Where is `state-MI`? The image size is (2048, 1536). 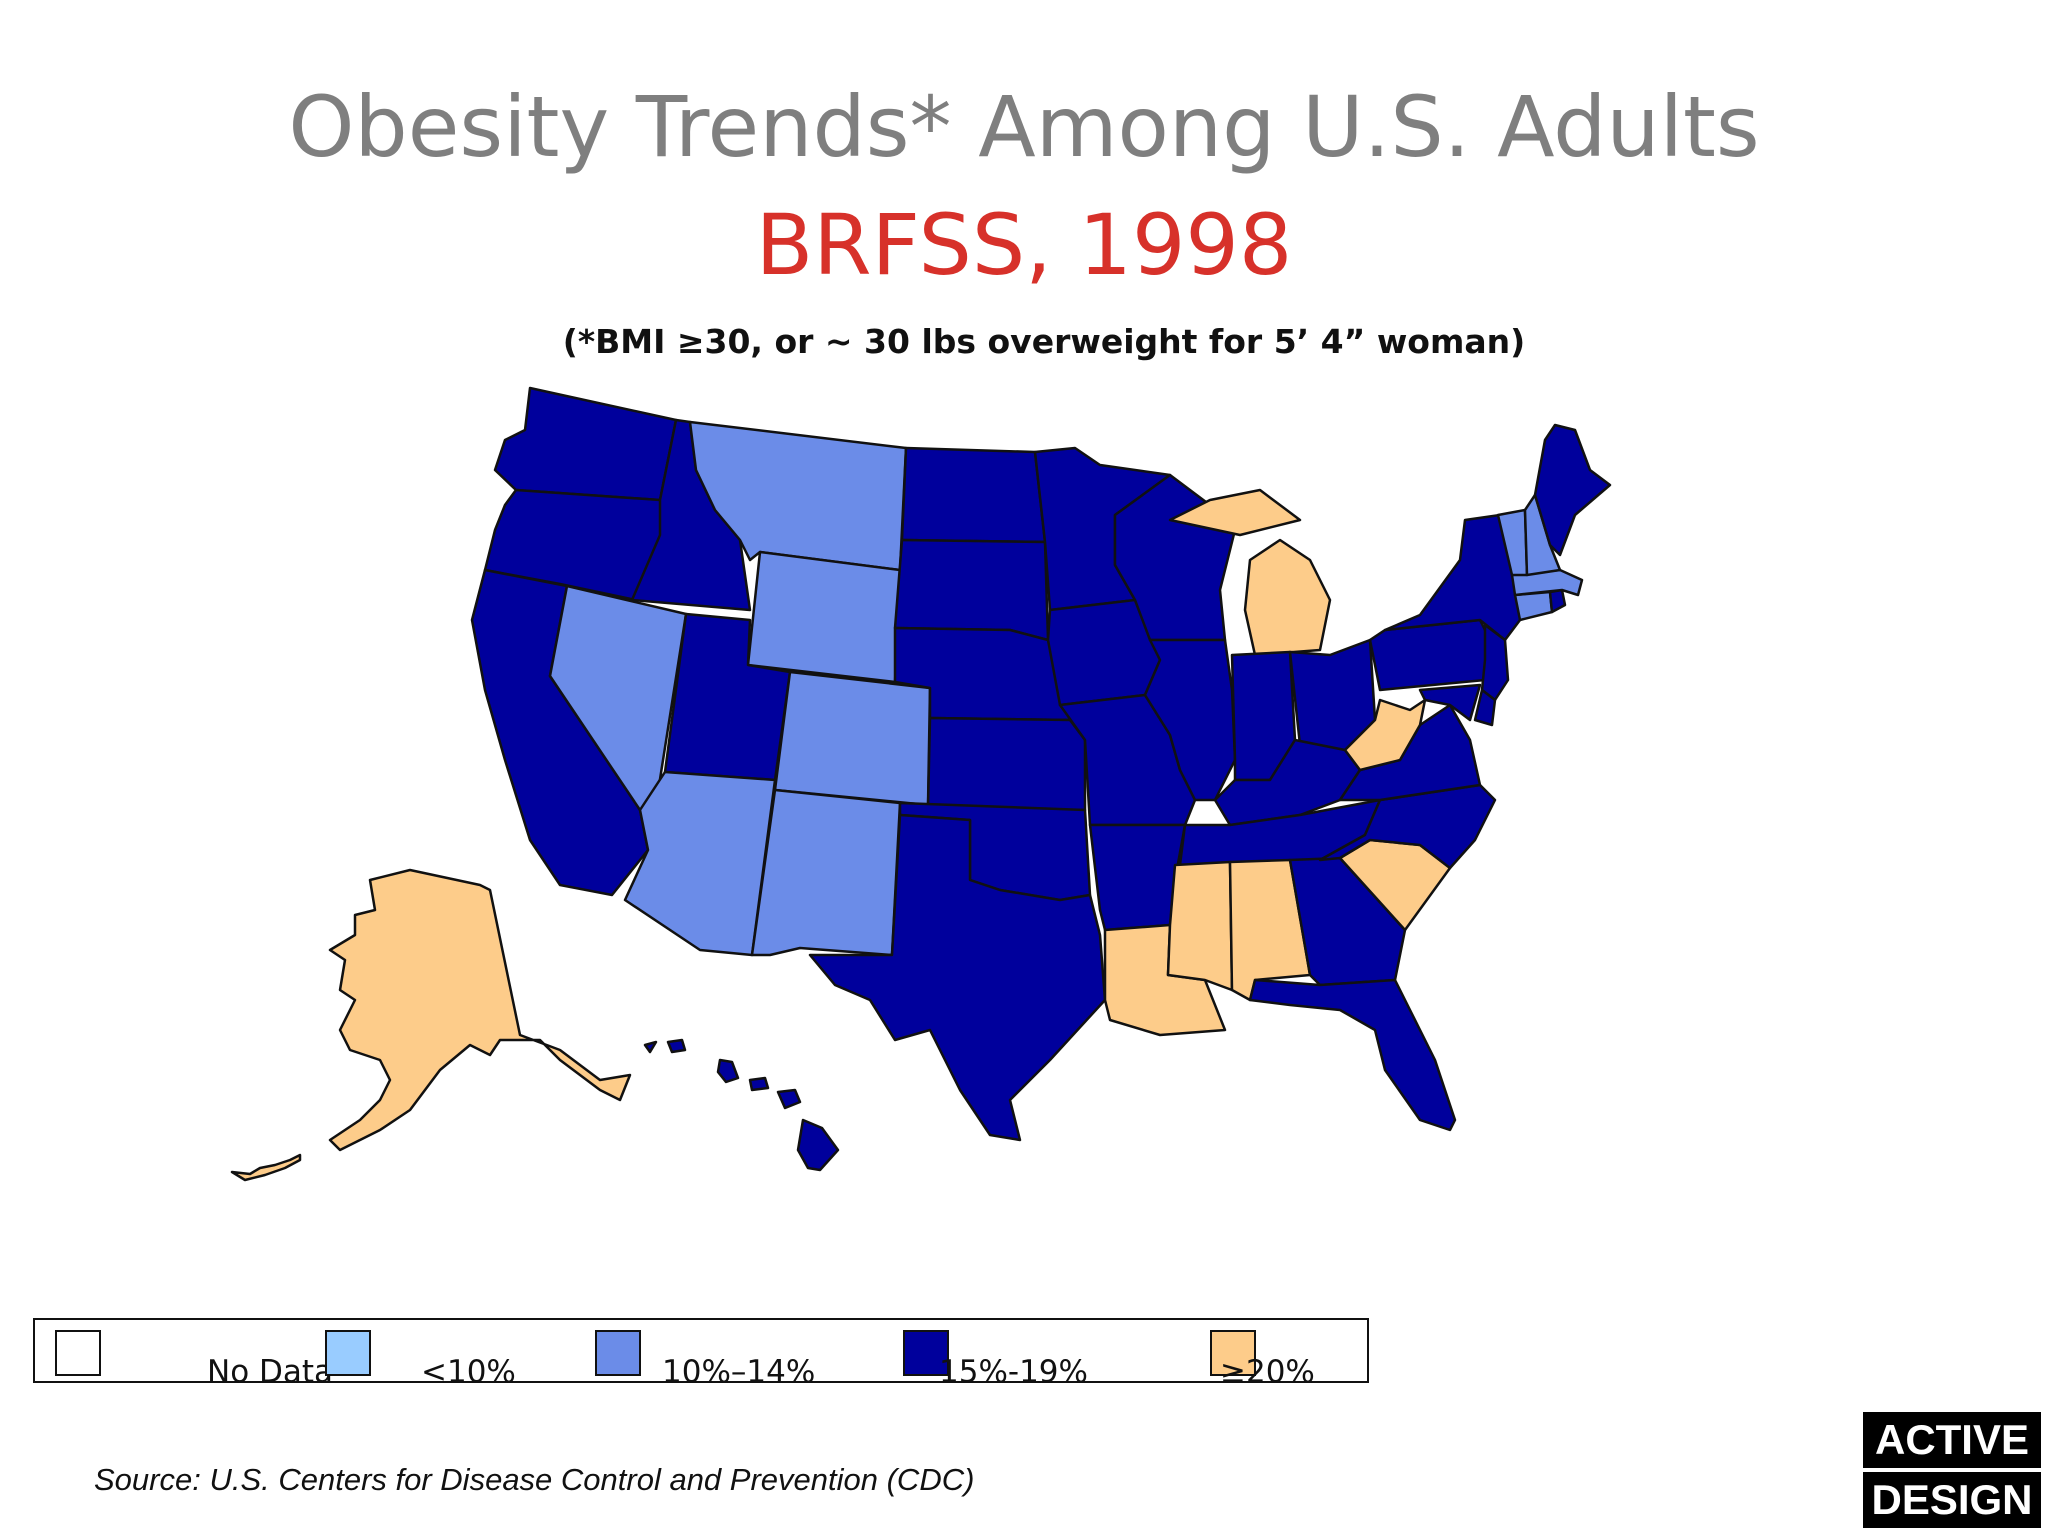 state-MI is located at coordinates (1250, 572).